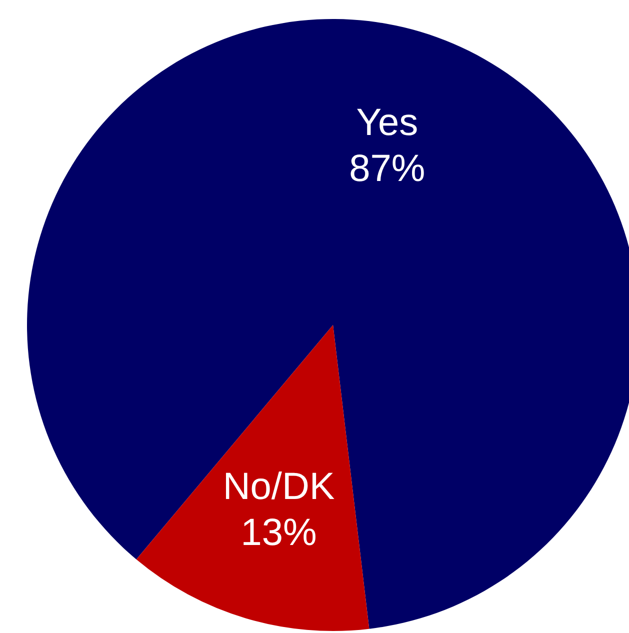  What do you see at coordinates (387, 169) in the screenshot?
I see `data-label: 87%` at bounding box center [387, 169].